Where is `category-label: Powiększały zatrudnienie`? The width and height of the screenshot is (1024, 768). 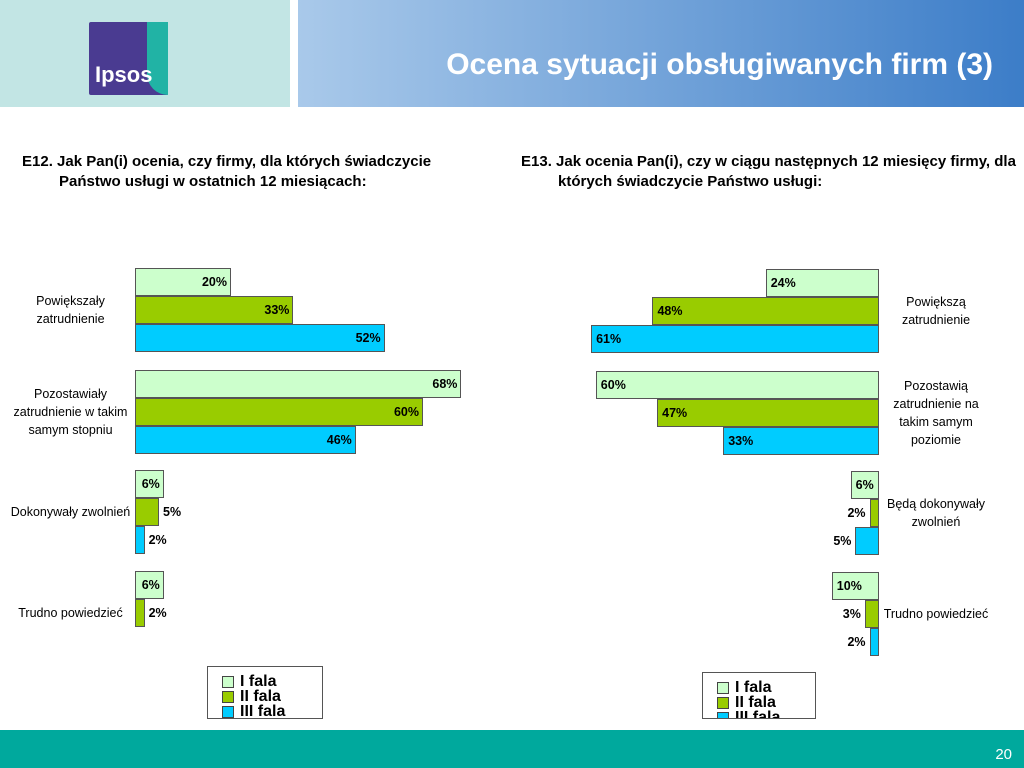 category-label: Powiększały zatrudnienie is located at coordinates (70, 310).